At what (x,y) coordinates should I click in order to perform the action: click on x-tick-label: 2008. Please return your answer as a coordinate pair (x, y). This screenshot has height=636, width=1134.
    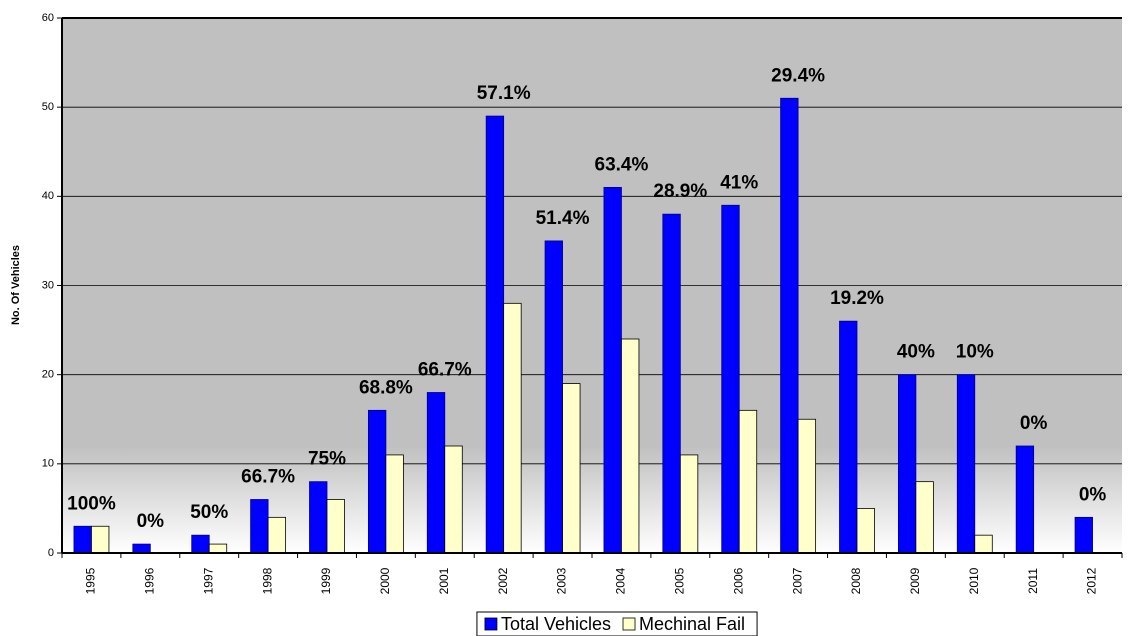
    Looking at the image, I should click on (856, 580).